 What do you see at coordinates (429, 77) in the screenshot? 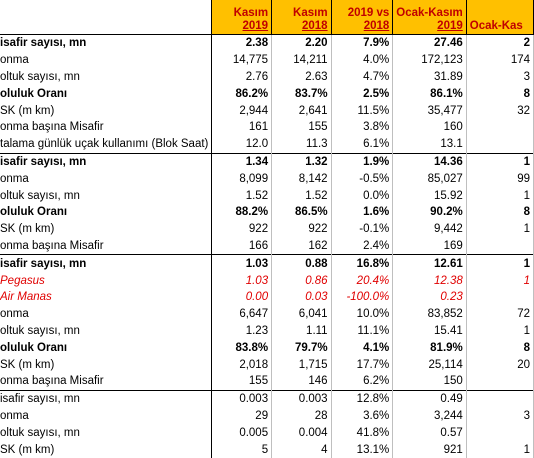
I see `value-cell: 31.89` at bounding box center [429, 77].